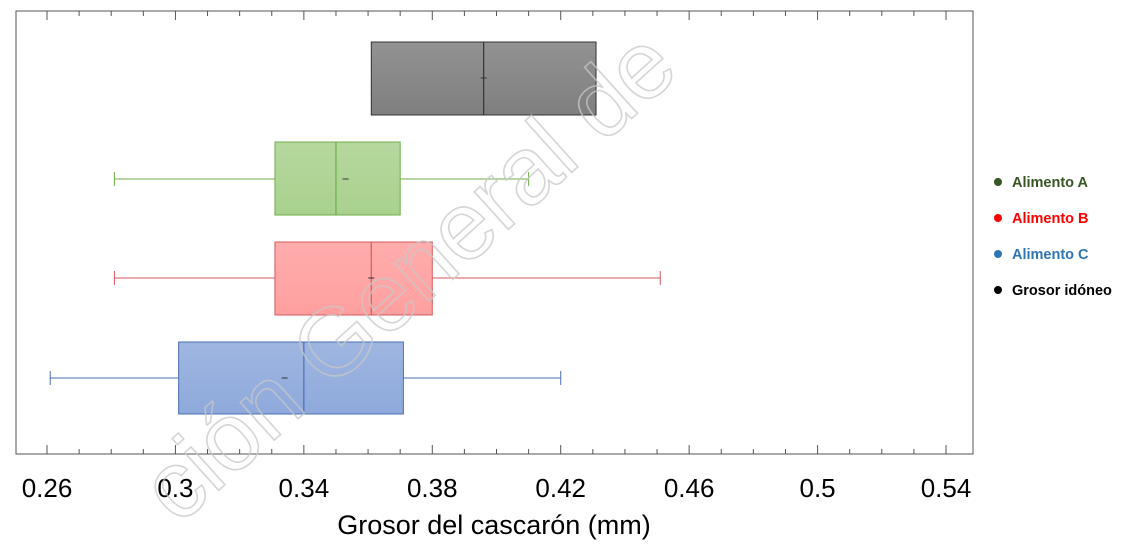 This screenshot has height=544, width=1137. Describe the element at coordinates (1050, 183) in the screenshot. I see `legend-label: Alimento A` at that location.